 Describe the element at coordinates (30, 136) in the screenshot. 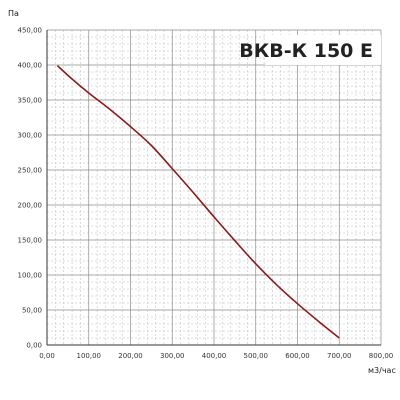

I see `y-tick-label: 300,00` at that location.